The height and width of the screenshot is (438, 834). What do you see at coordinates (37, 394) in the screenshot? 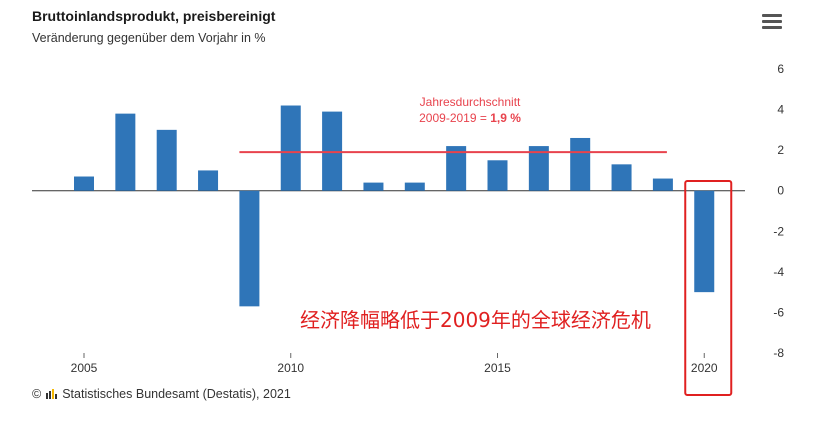
I see `copyright-symbol: ©` at bounding box center [37, 394].